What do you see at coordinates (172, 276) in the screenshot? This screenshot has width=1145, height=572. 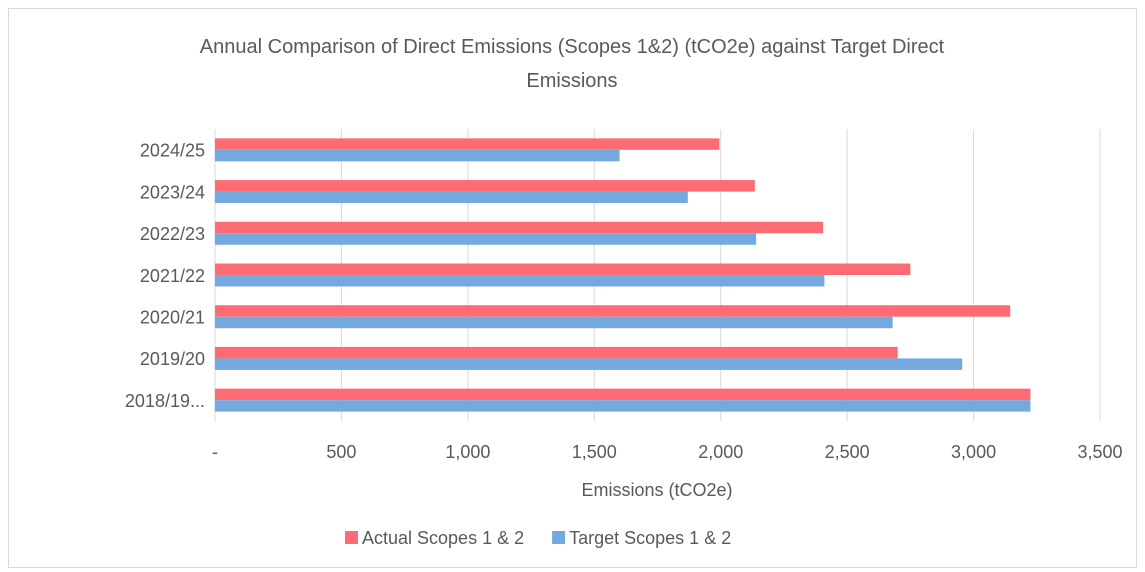 I see `y-tick-label: 2021/22` at bounding box center [172, 276].